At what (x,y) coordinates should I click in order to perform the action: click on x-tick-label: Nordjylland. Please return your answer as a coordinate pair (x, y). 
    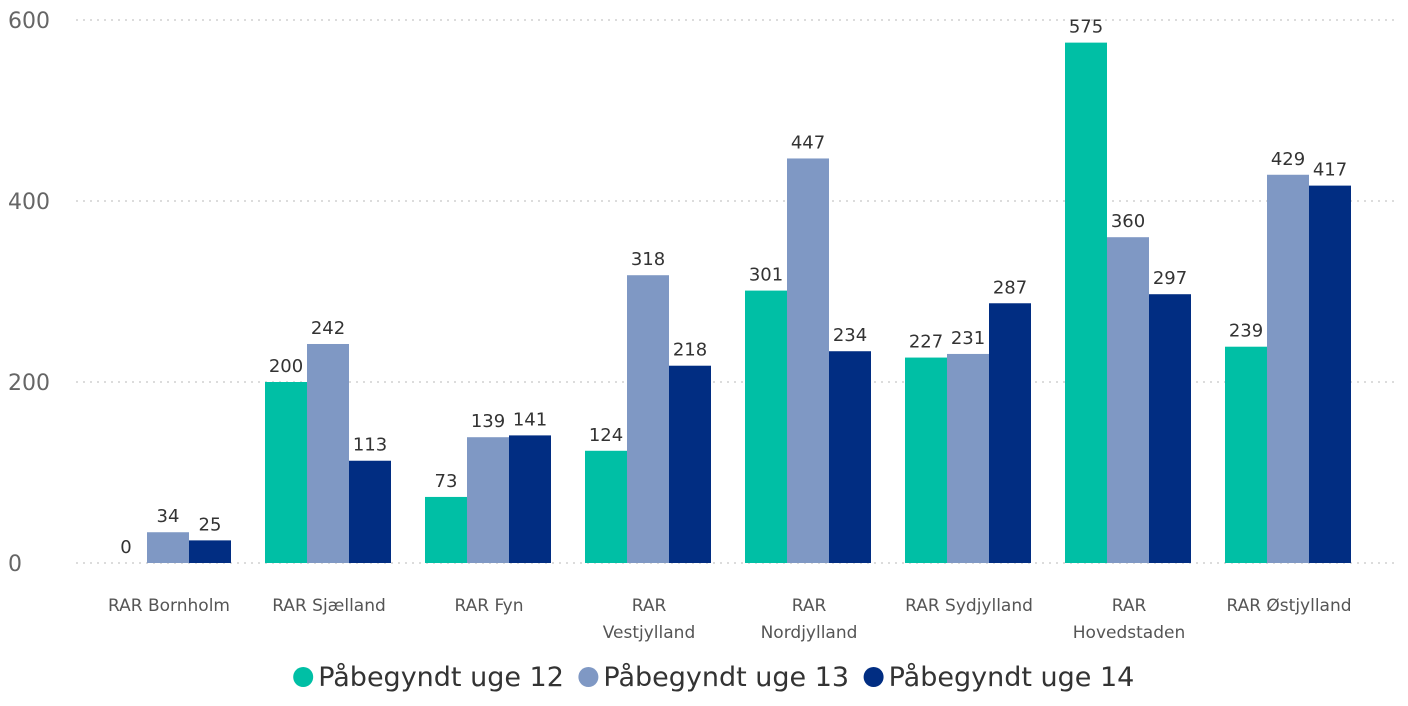
    Looking at the image, I should click on (809, 633).